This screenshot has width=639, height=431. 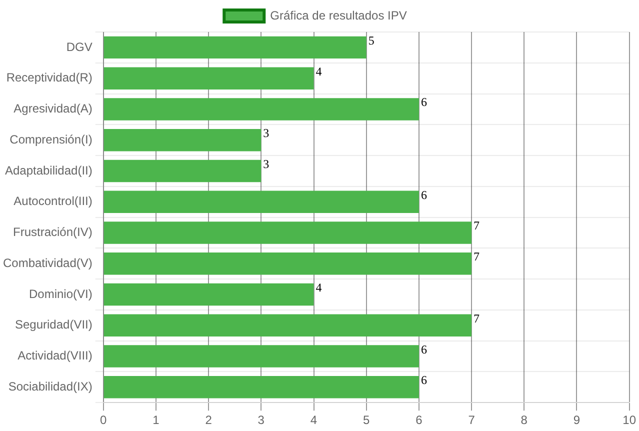 What do you see at coordinates (629, 420) in the screenshot?
I see `x-tick-label: 10` at bounding box center [629, 420].